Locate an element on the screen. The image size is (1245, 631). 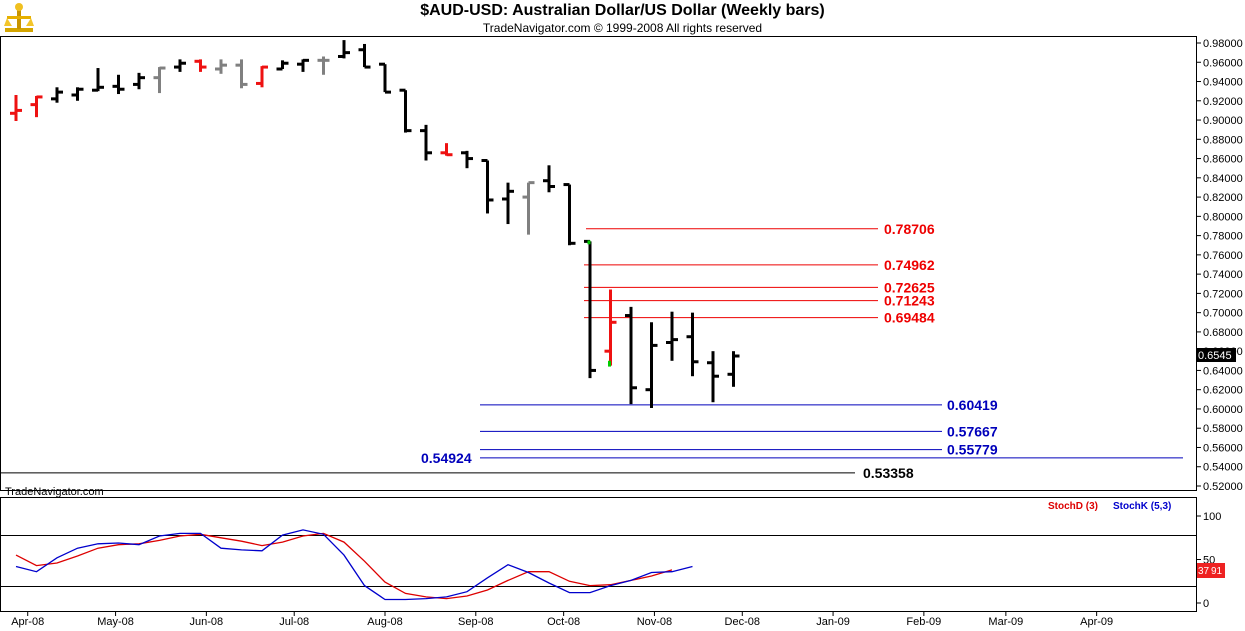
price-tick-label: 0.80000 is located at coordinates (1223, 217).